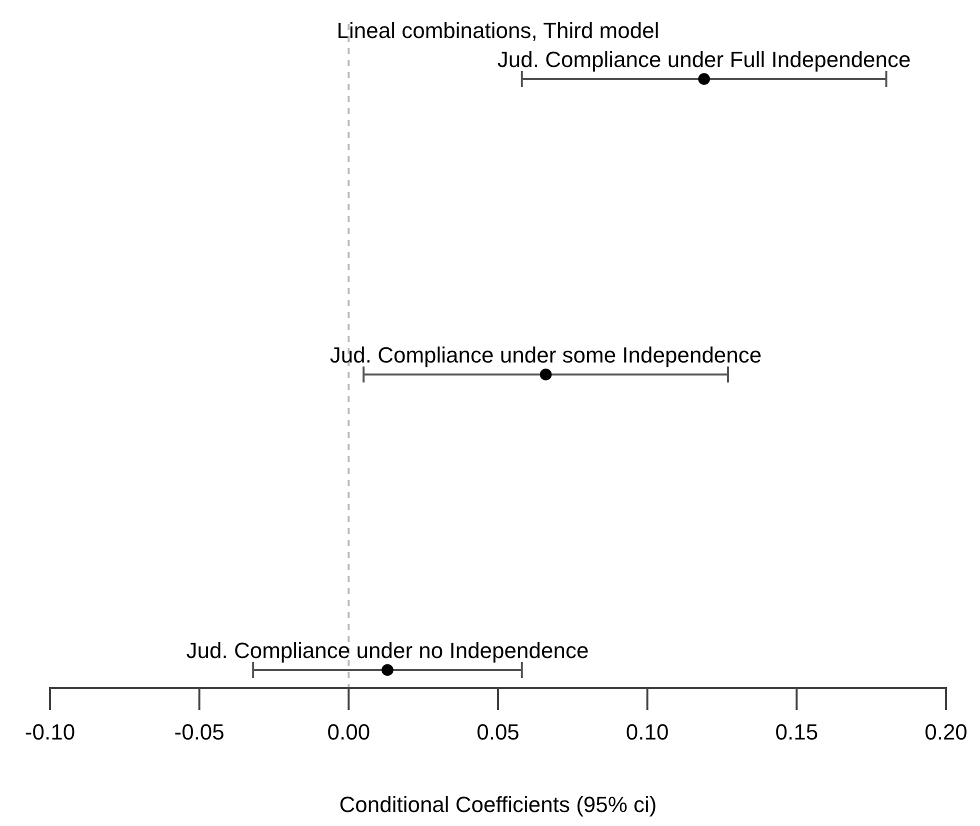  I want to click on x-tick-label: 0.00, so click(348, 732).